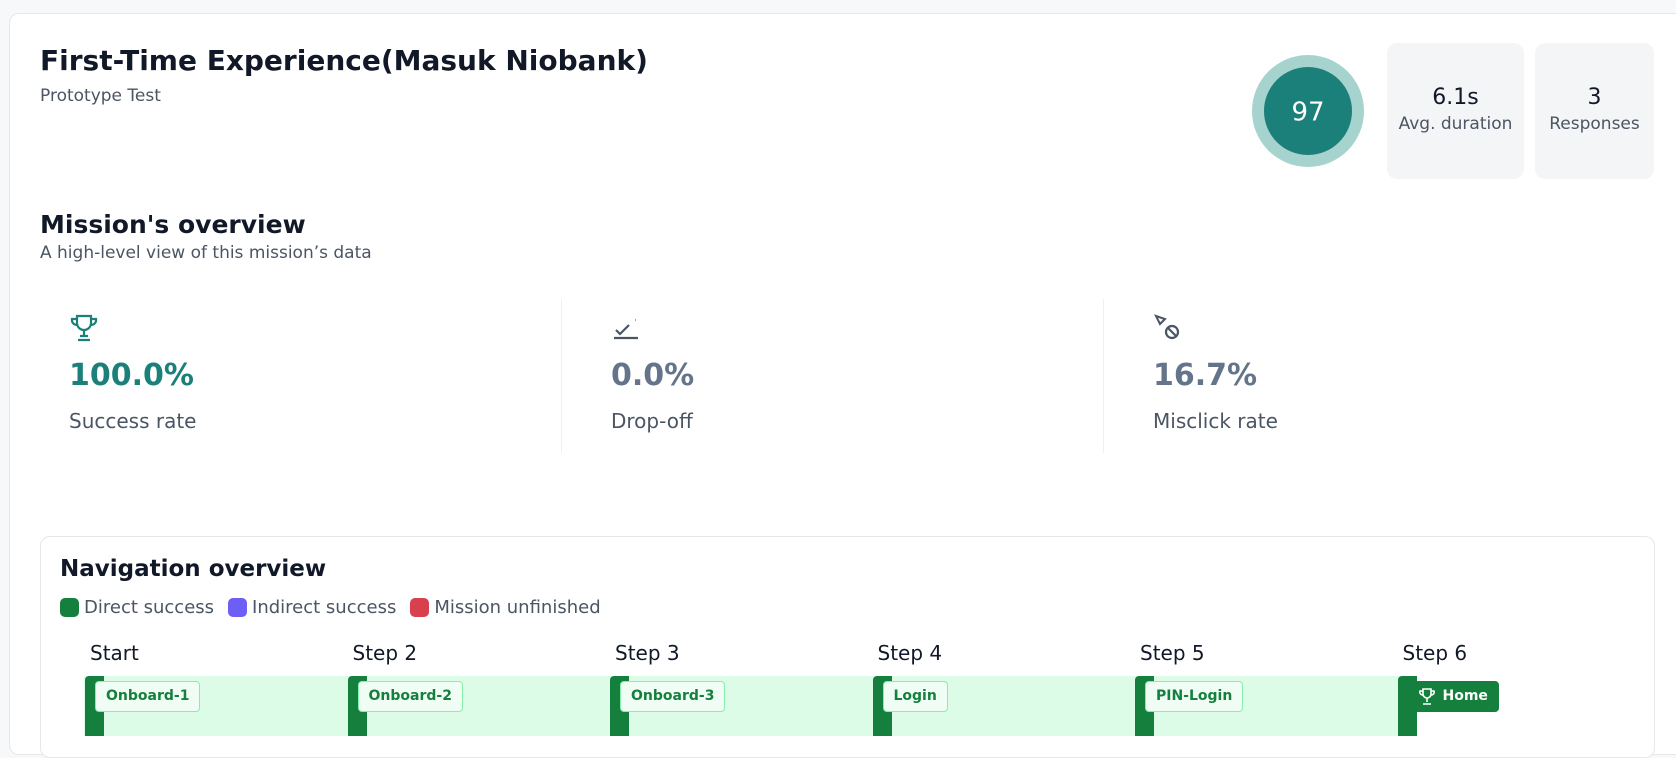 This screenshot has height=758, width=1676. What do you see at coordinates (915, 696) in the screenshot?
I see `screen-chip: Login` at bounding box center [915, 696].